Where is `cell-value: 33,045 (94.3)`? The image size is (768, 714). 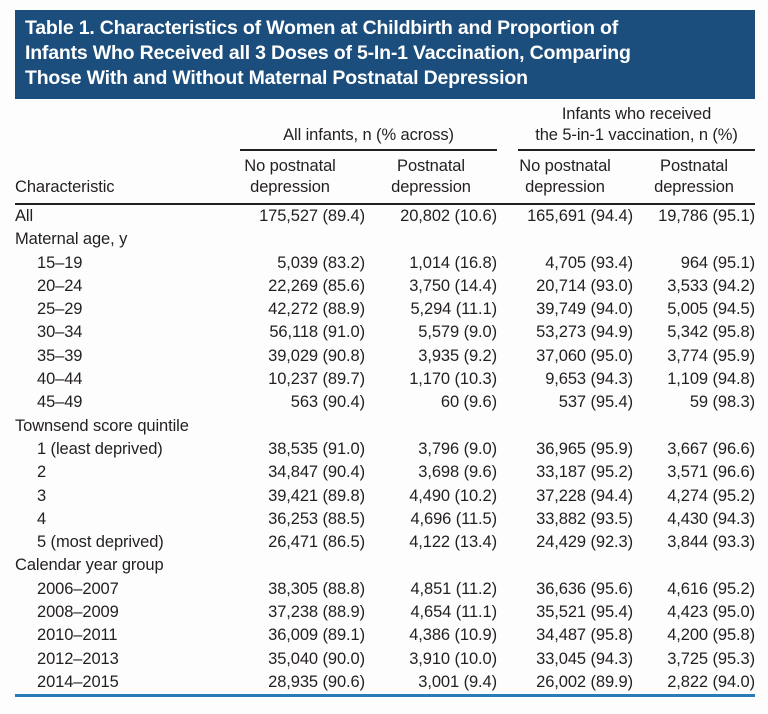 cell-value: 33,045 (94.3) is located at coordinates (584, 658).